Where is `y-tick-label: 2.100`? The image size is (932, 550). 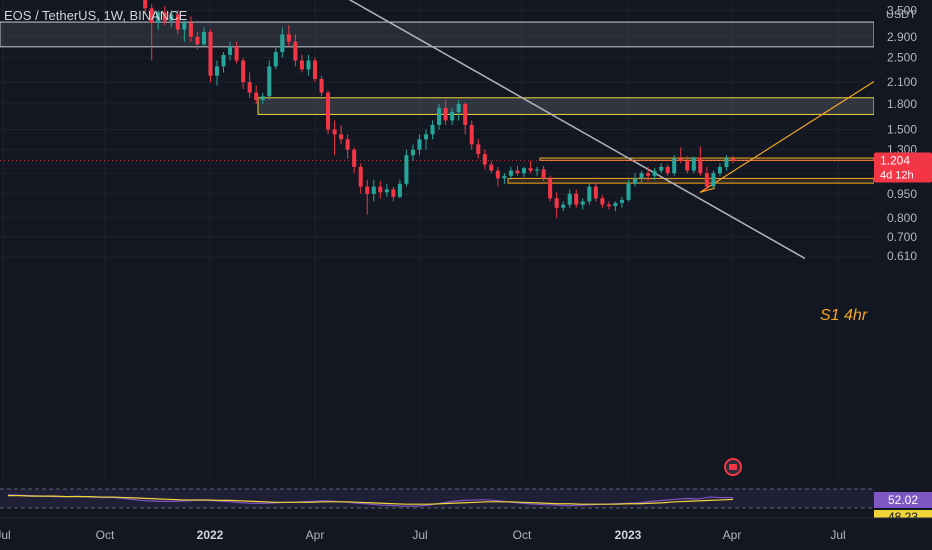
y-tick-label: 2.100 is located at coordinates (902, 82).